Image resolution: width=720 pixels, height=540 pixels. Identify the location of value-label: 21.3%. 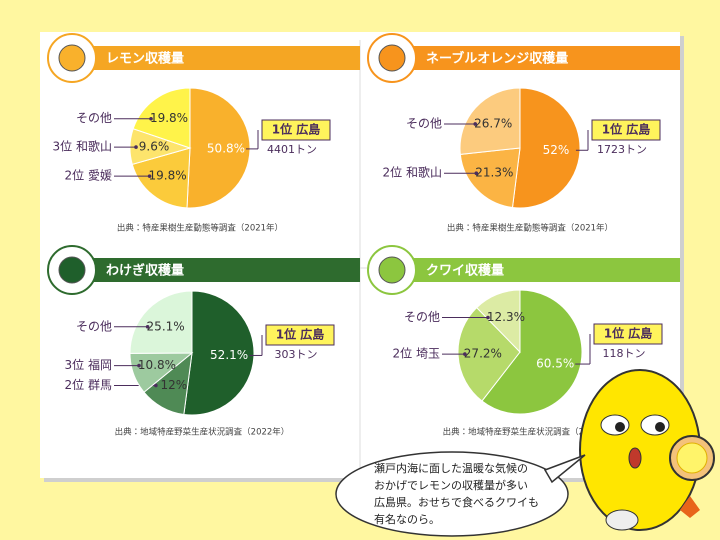
(494, 173).